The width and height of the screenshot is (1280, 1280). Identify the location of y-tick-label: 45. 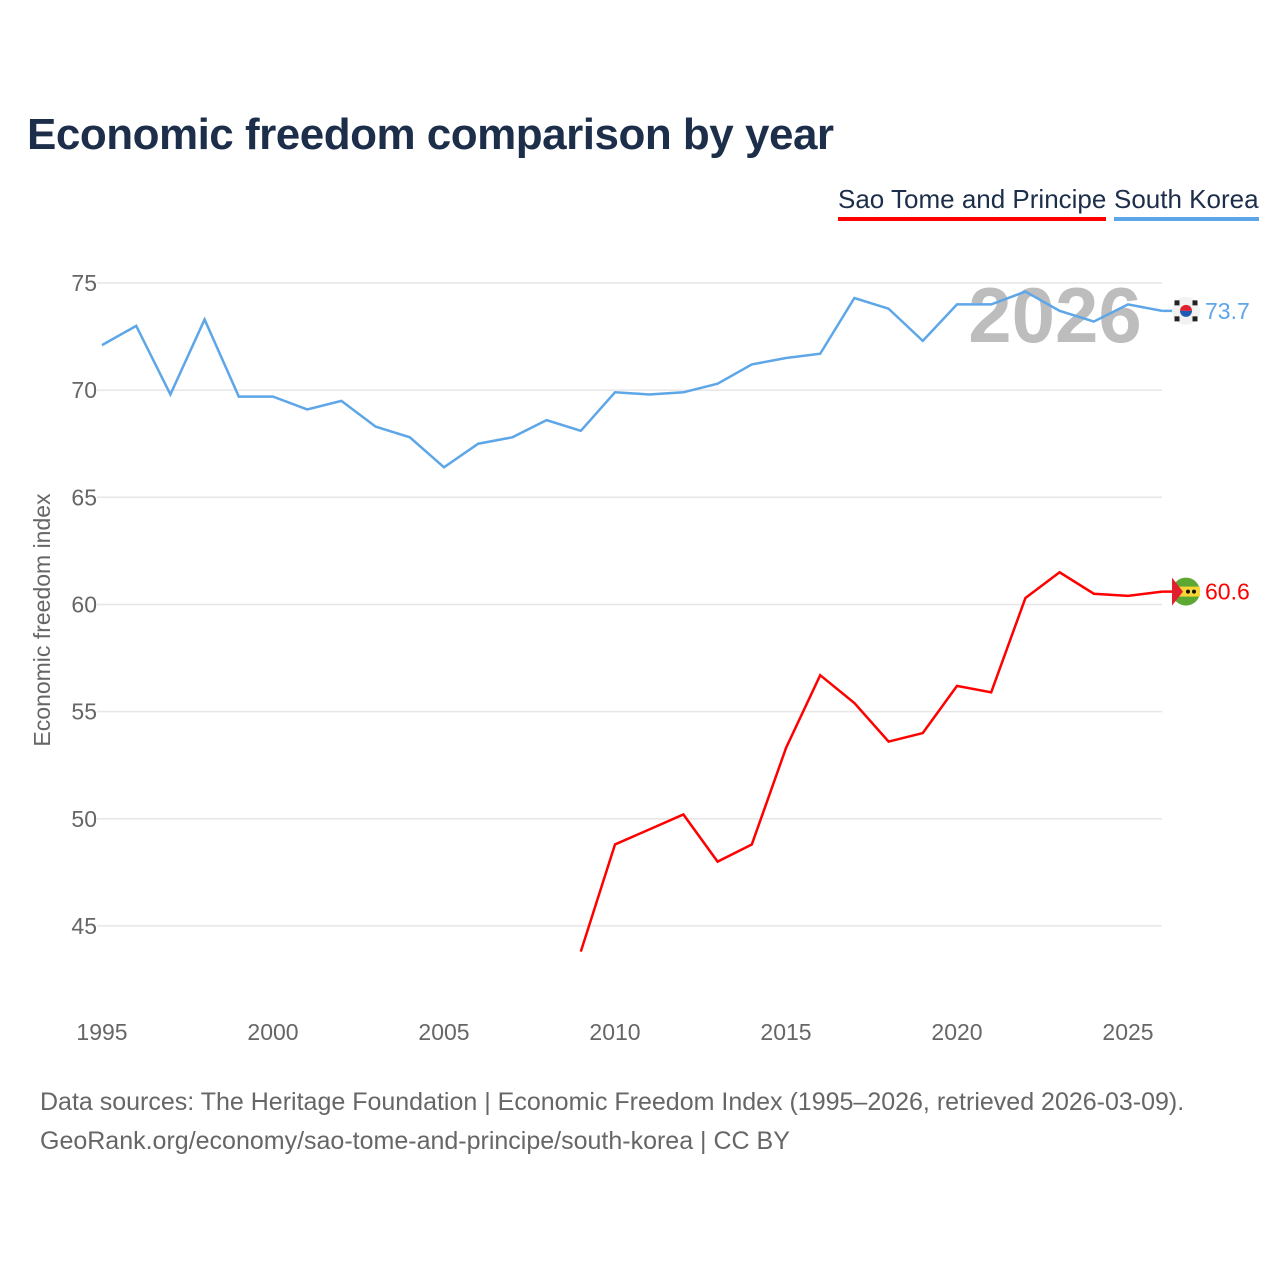
(84, 926).